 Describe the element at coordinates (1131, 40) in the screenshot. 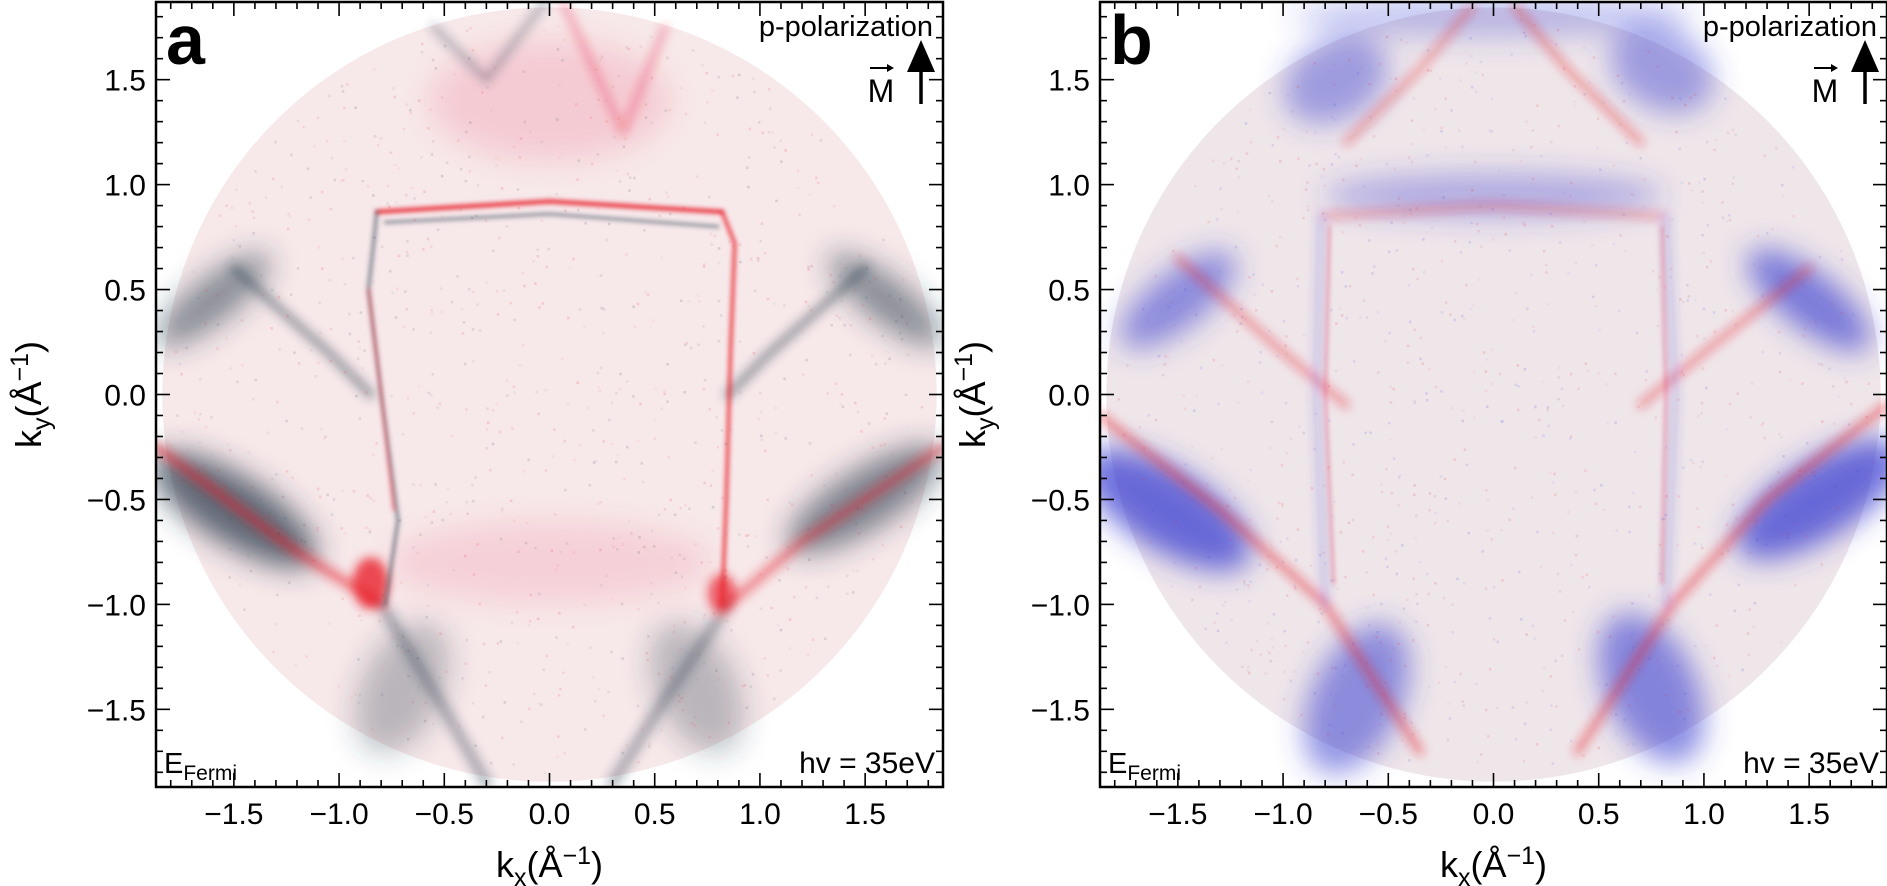

I see `panel-letter: b` at that location.